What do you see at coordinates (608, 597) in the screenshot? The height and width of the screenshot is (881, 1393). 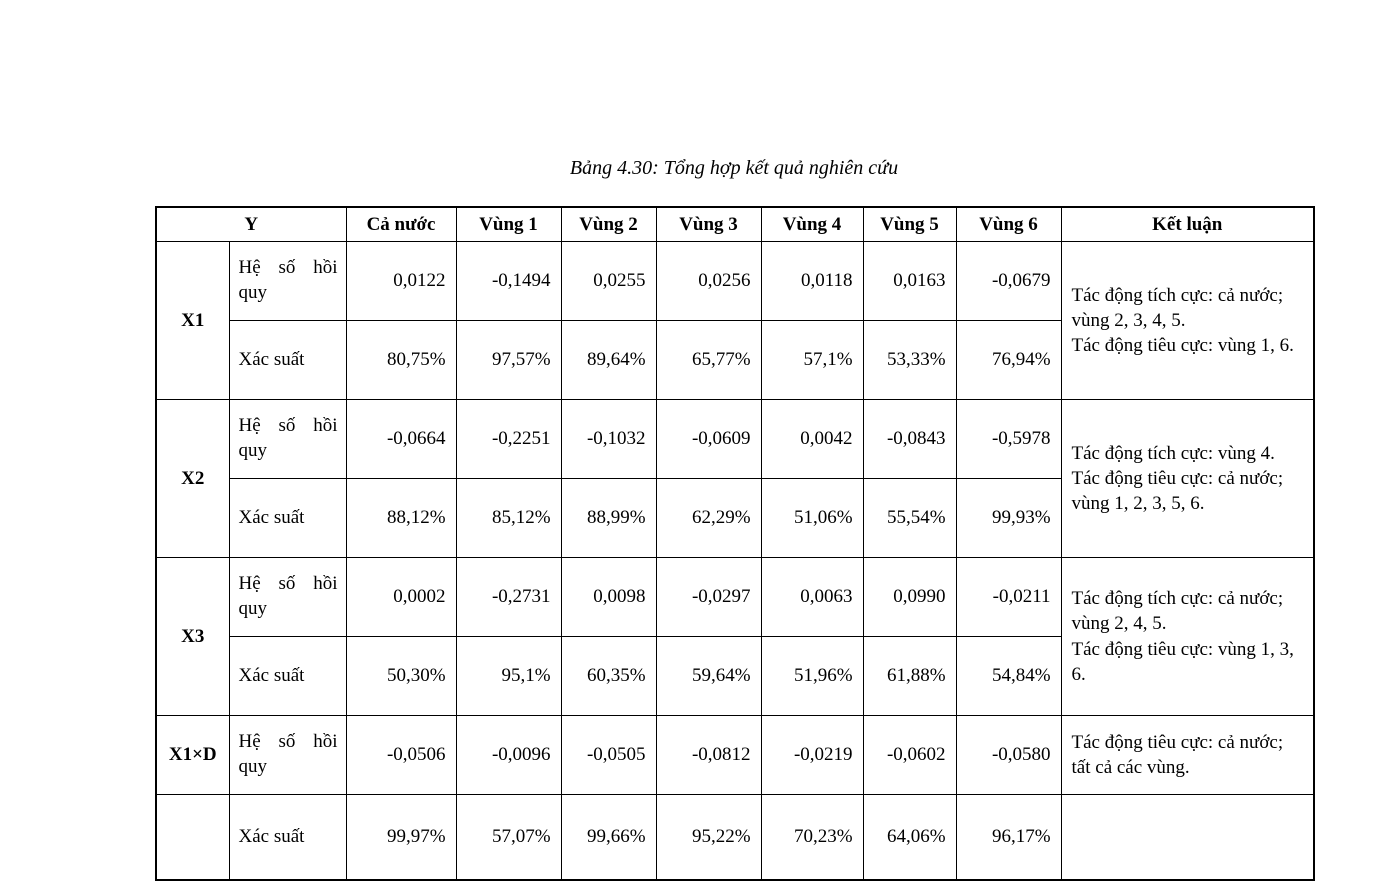 I see `value-cell: 0,0098` at bounding box center [608, 597].